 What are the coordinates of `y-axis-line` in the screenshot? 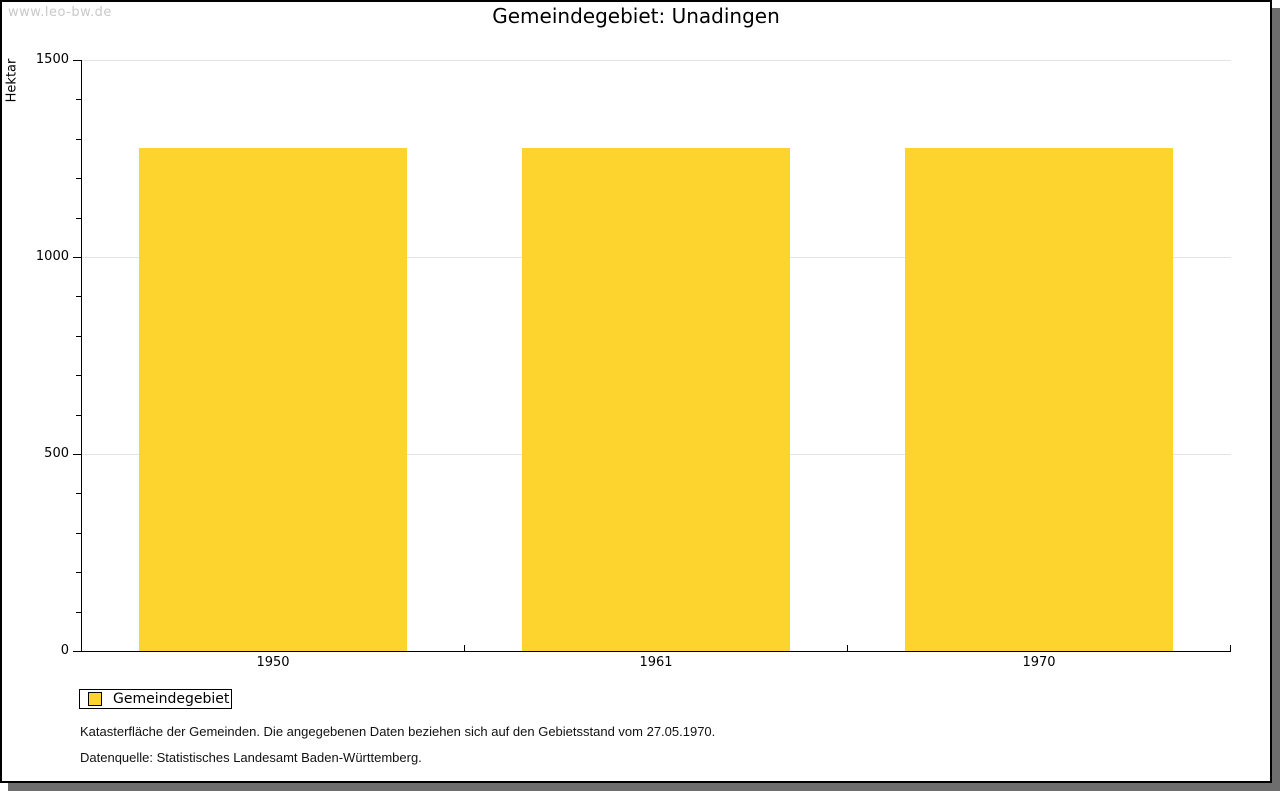 It's located at (81, 355).